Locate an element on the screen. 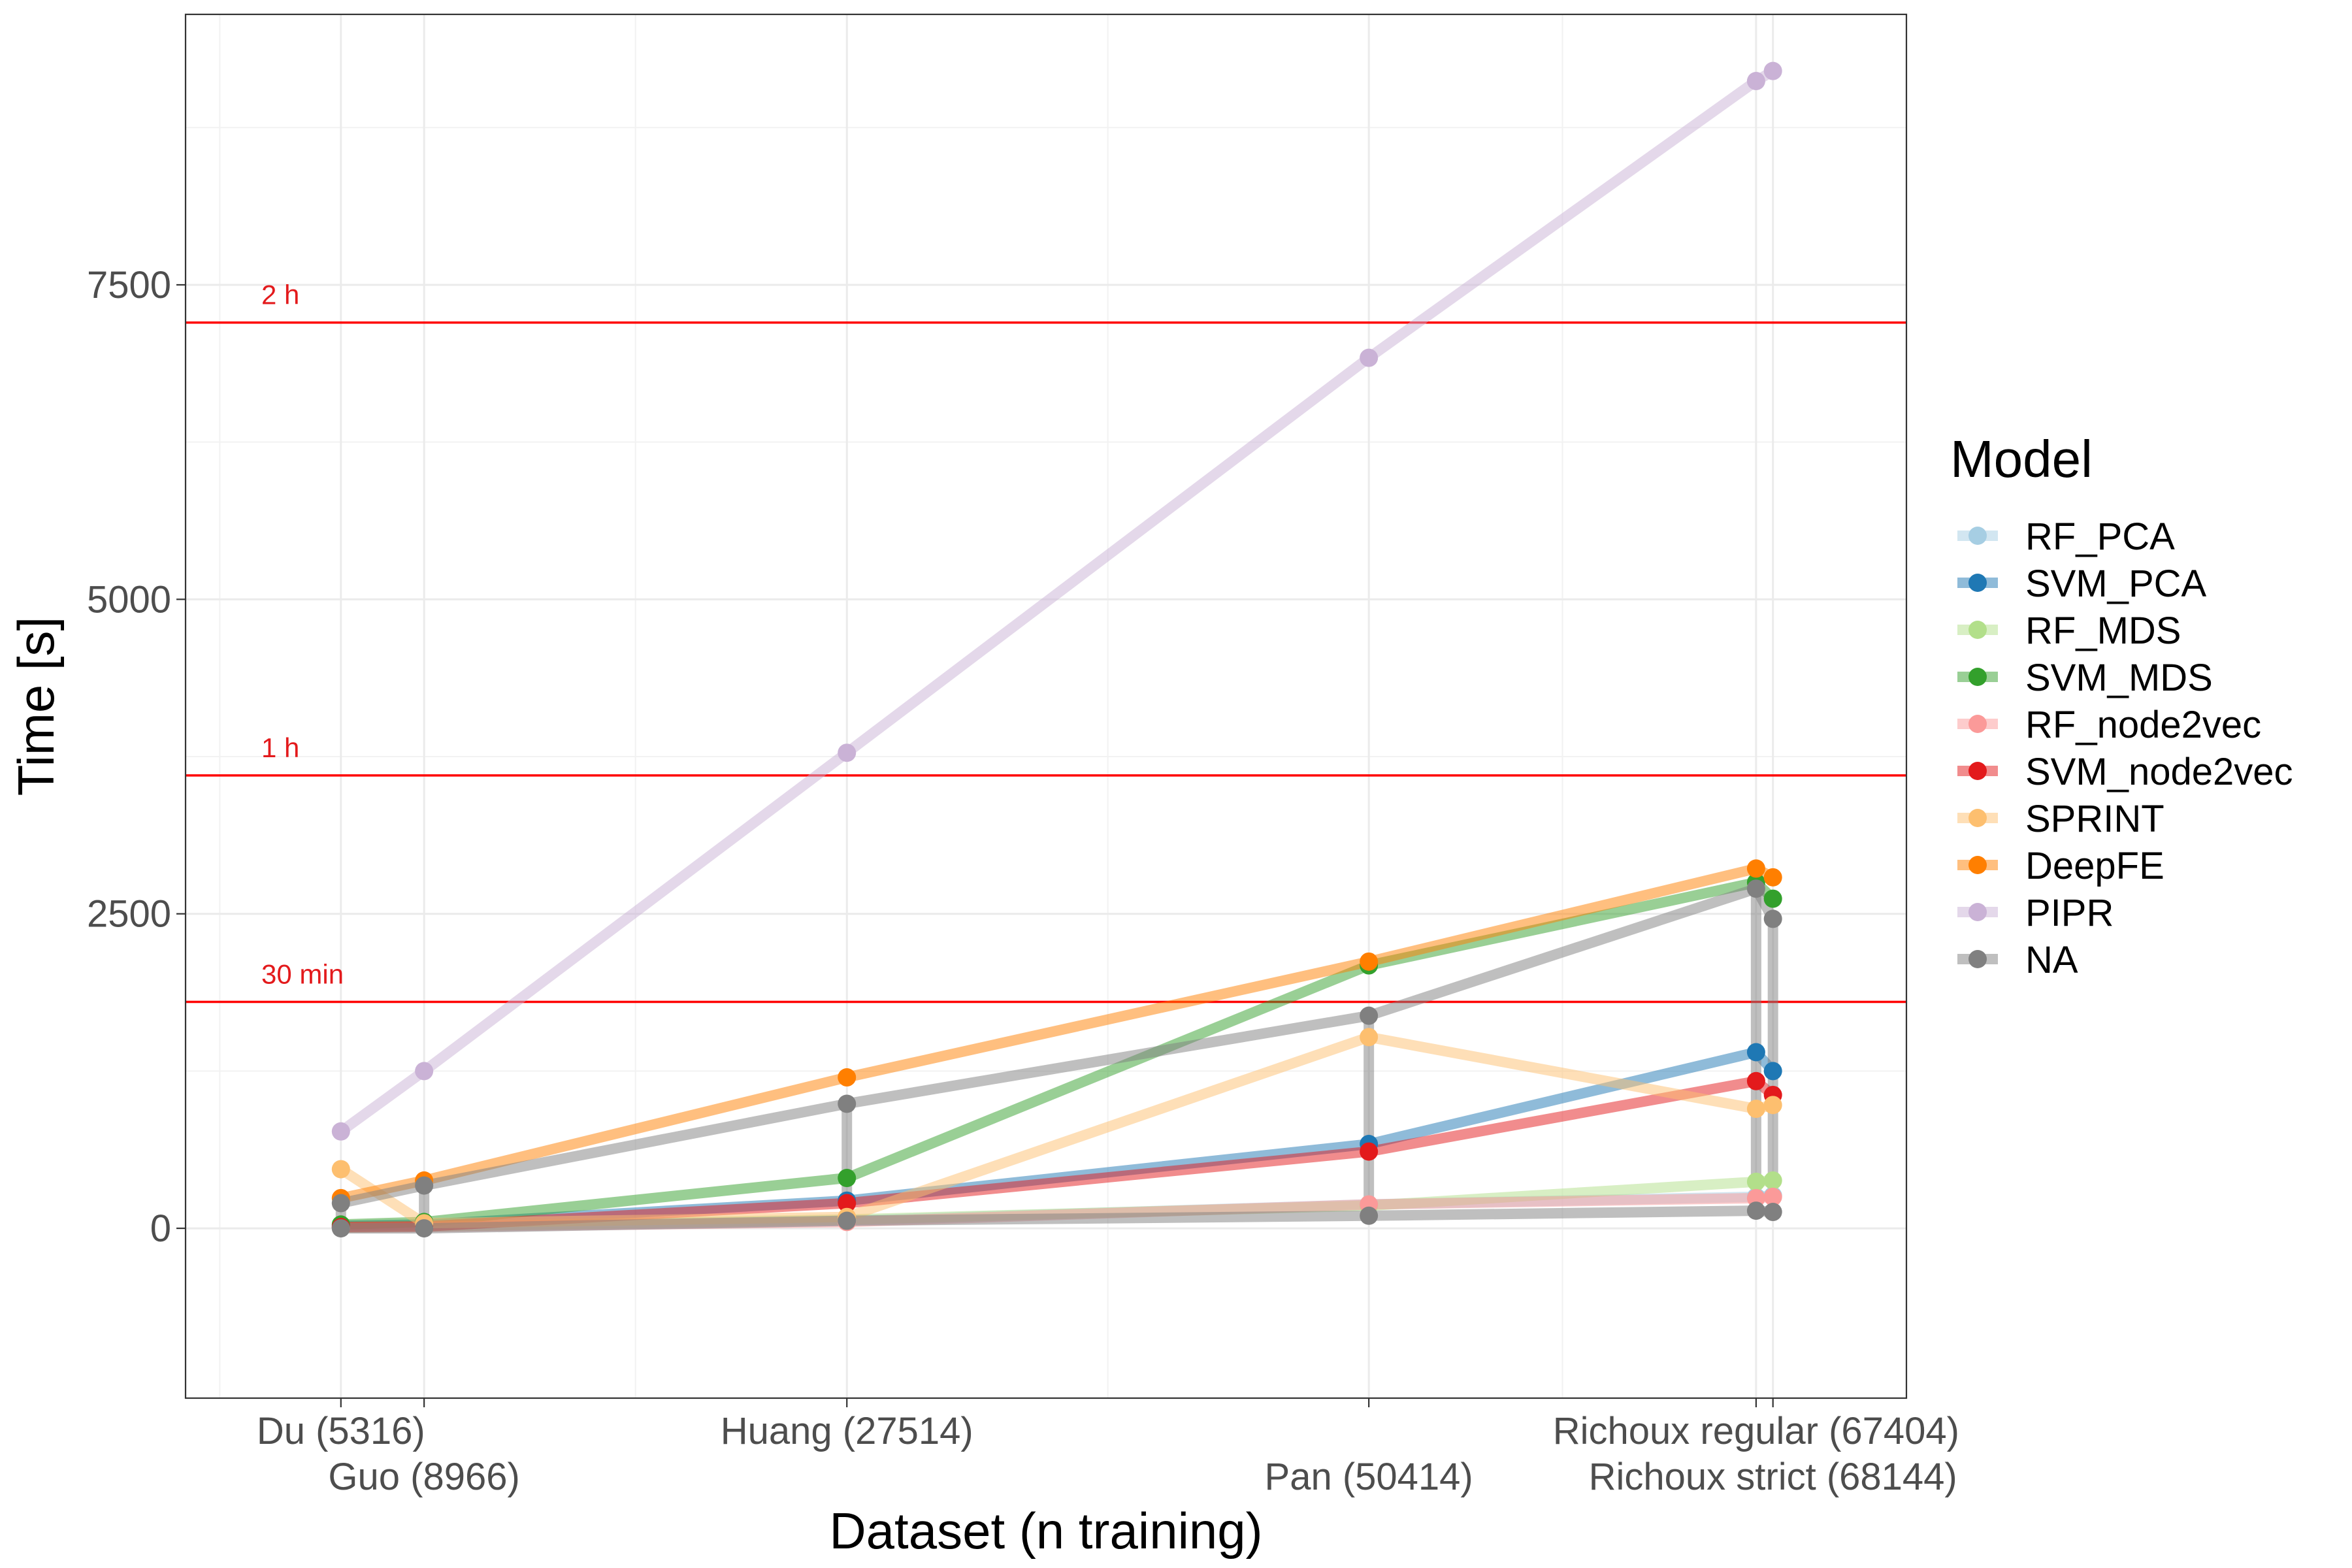 Image resolution: width=2352 pixels, height=1568 pixels. legend-item-pipr: PIPR is located at coordinates (2035, 913).